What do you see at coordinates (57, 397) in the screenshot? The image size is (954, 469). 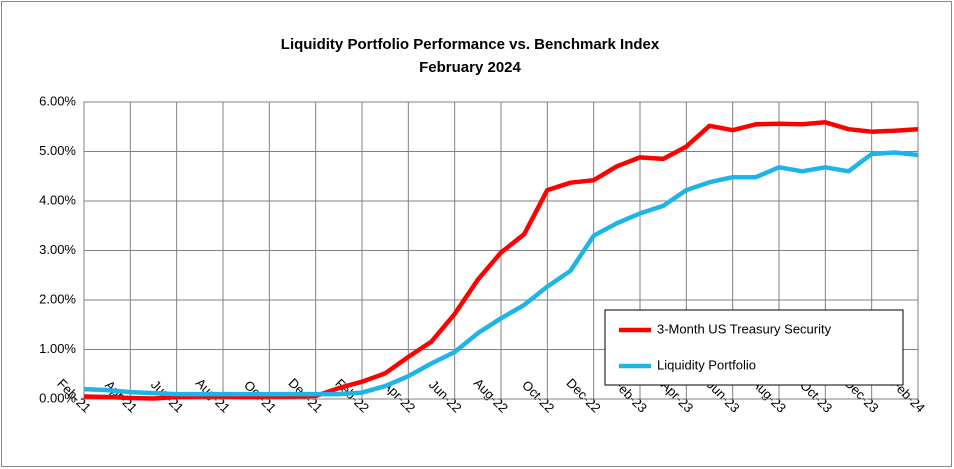 I see `y-tick-label: 0.00%` at bounding box center [57, 397].